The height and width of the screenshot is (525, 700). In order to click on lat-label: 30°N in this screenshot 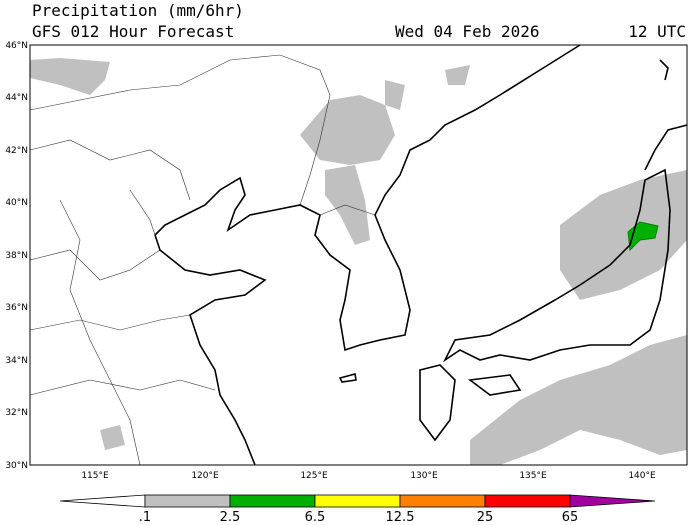, I will do `click(16, 466)`.